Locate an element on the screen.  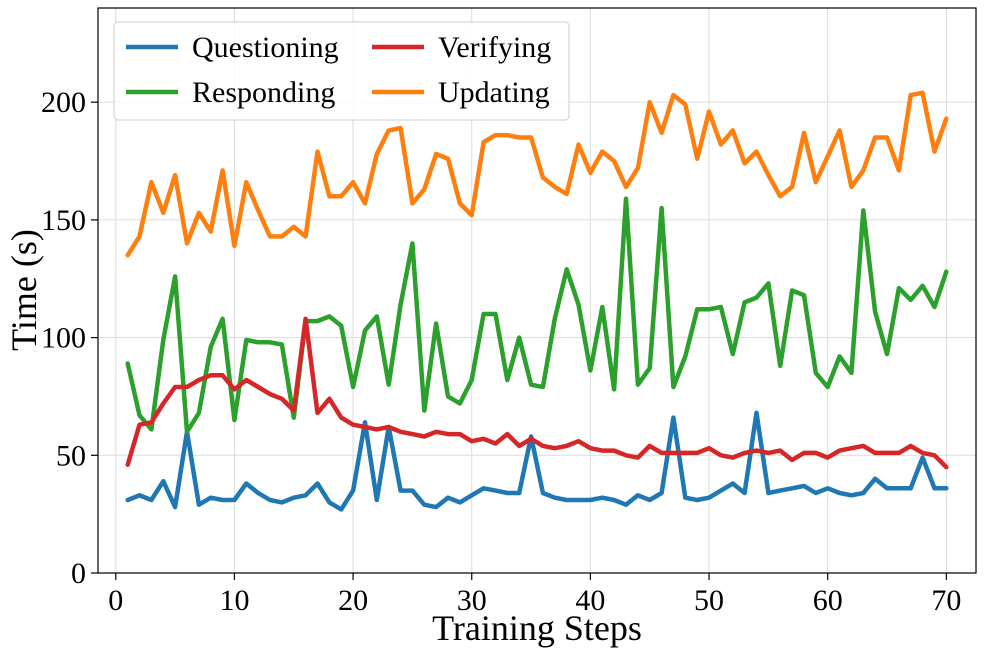
y-axis-title: Time (s) is located at coordinates (24, 290).